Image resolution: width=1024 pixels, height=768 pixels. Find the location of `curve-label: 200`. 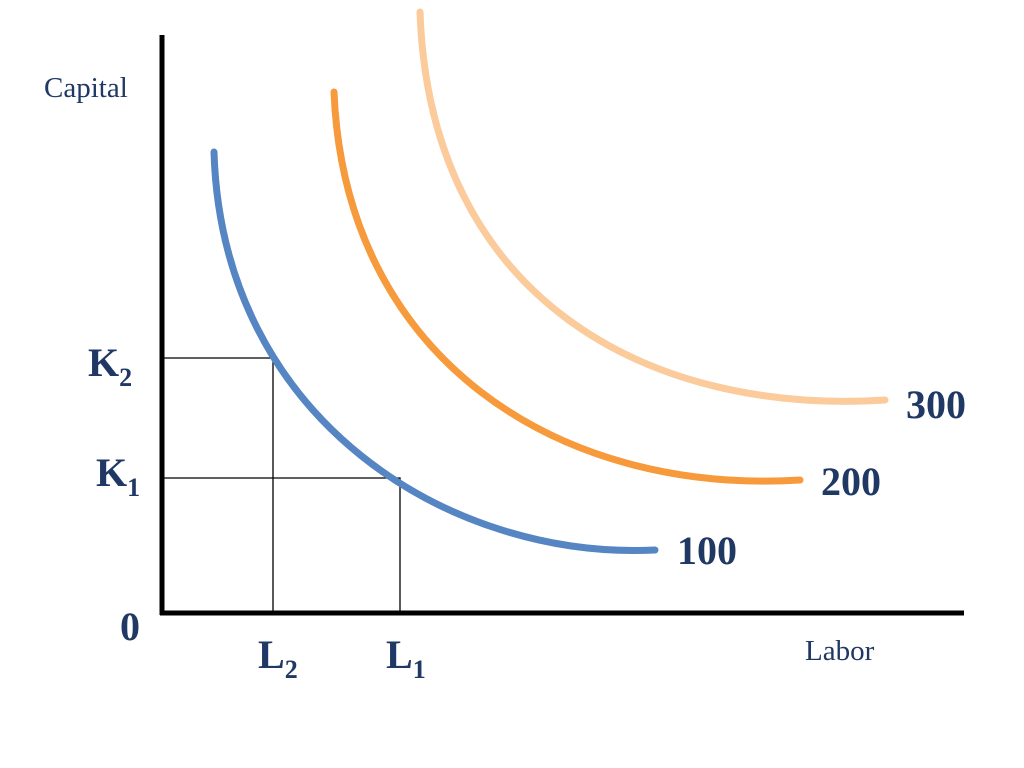

curve-label: 200 is located at coordinates (851, 481).